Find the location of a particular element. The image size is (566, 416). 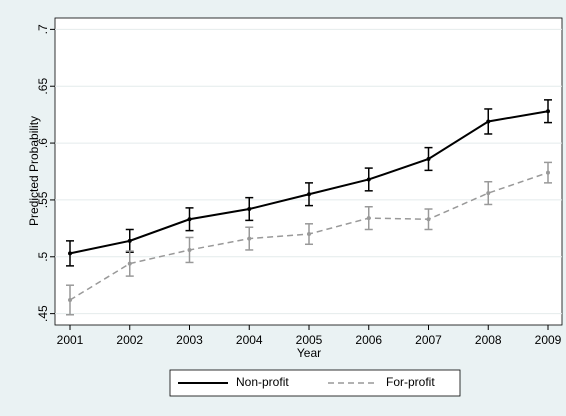

x-axis-title: Year is located at coordinates (309, 353).